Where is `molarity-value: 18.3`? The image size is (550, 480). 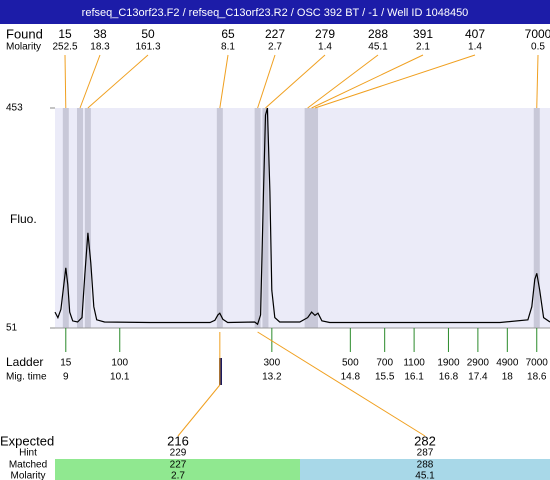
molarity-value: 18.3 is located at coordinates (100, 47).